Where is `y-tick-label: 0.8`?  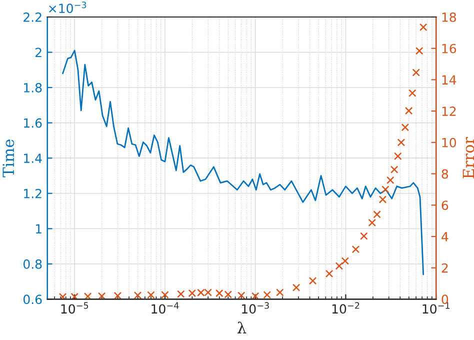 y-tick-label: 0.8 is located at coordinates (32, 264).